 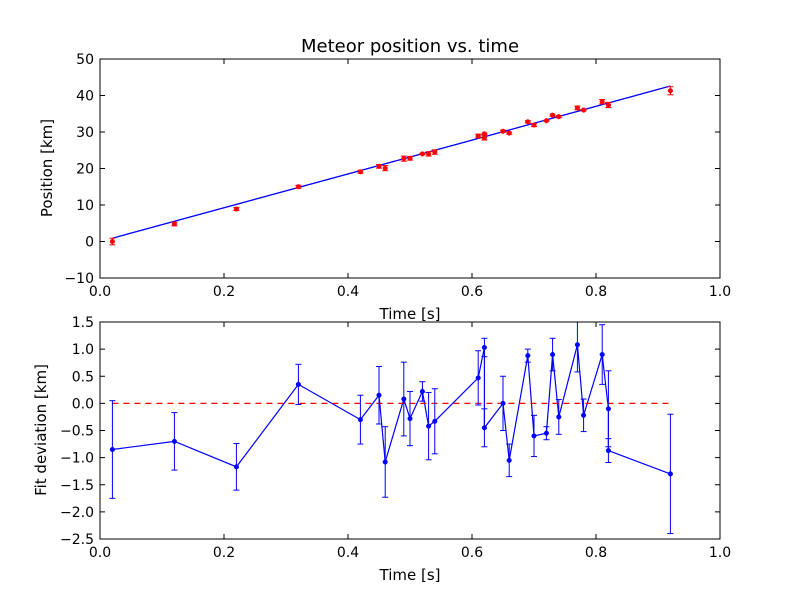 What do you see at coordinates (410, 46) in the screenshot?
I see `position-chart-title: Meteor position vs. time` at bounding box center [410, 46].